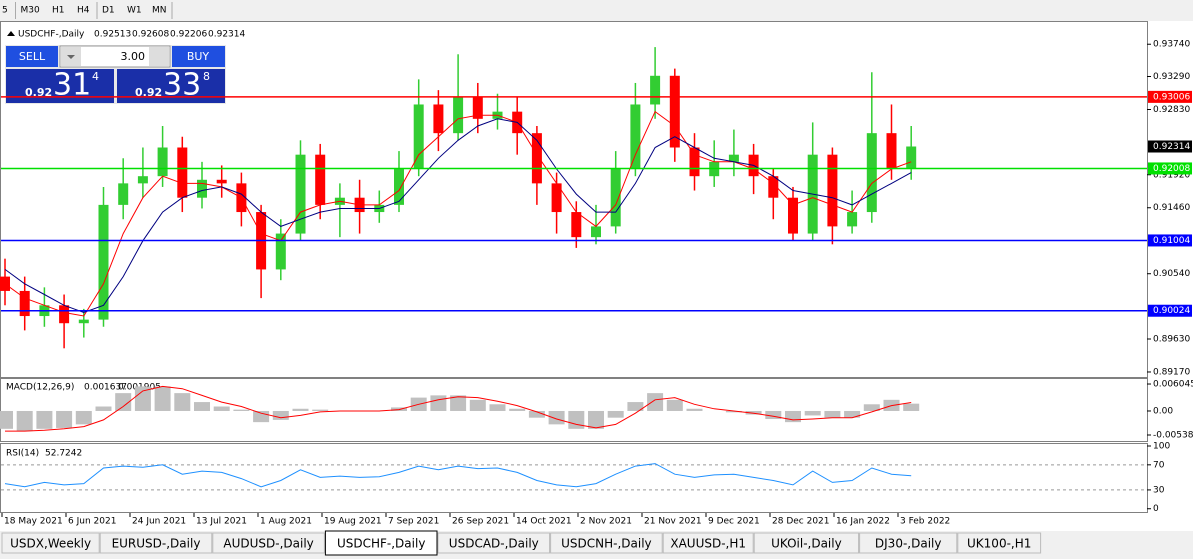  I want to click on y-tick-label: 0.90540, so click(1171, 274).